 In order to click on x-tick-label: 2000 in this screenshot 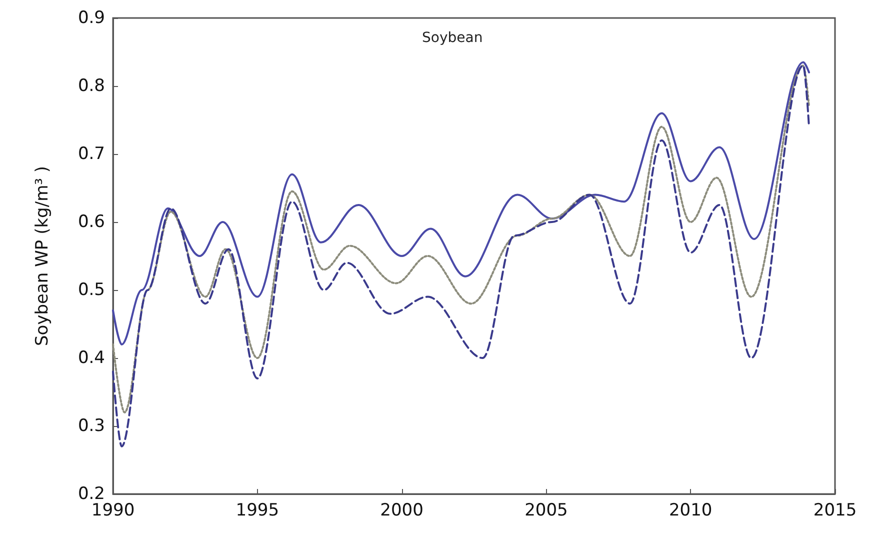, I will do `click(402, 510)`.